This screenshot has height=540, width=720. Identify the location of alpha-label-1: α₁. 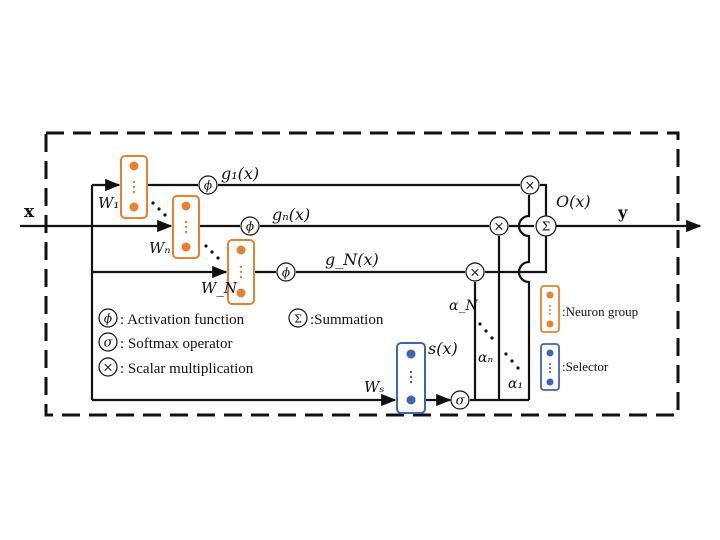
(515, 384).